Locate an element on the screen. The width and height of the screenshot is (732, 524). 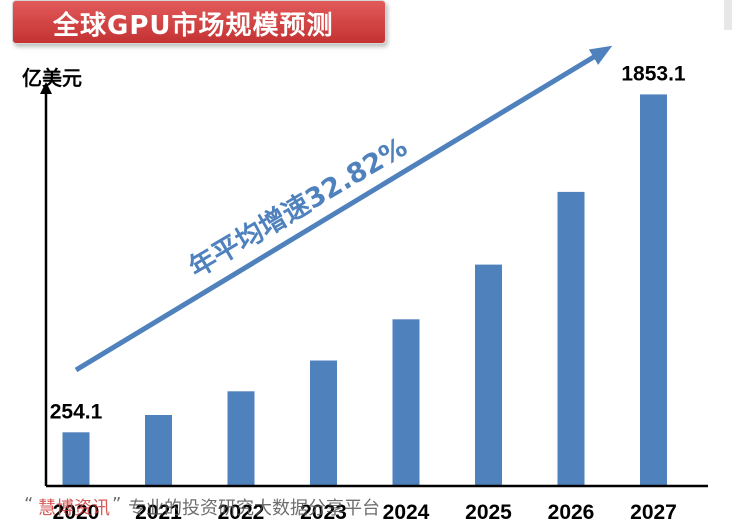
bar-2027 is located at coordinates (653, 290).